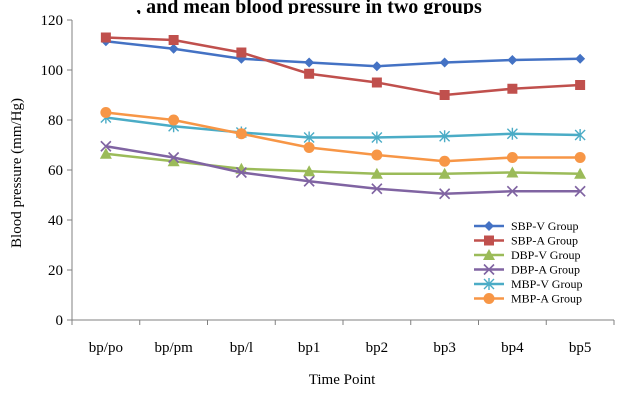  I want to click on series-dbp-a-group, so click(343, 170).